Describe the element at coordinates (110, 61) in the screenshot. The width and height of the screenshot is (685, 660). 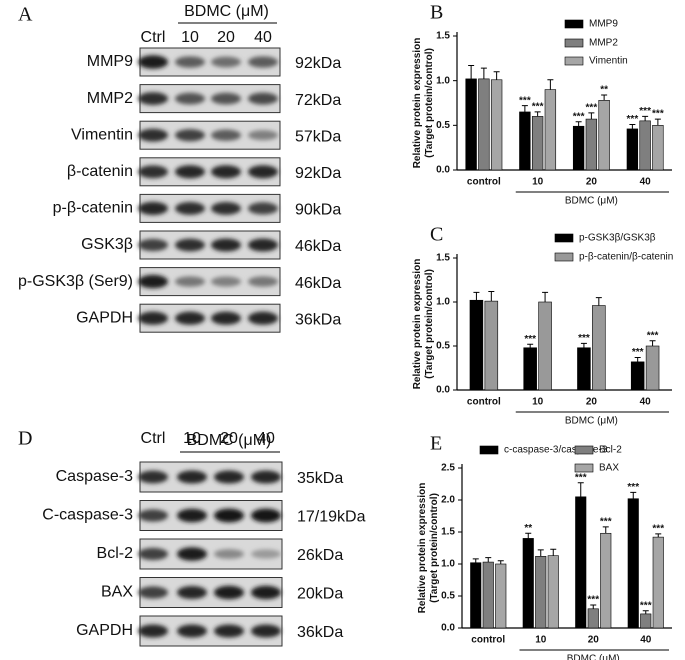
I see `protein-label: MMP9` at that location.